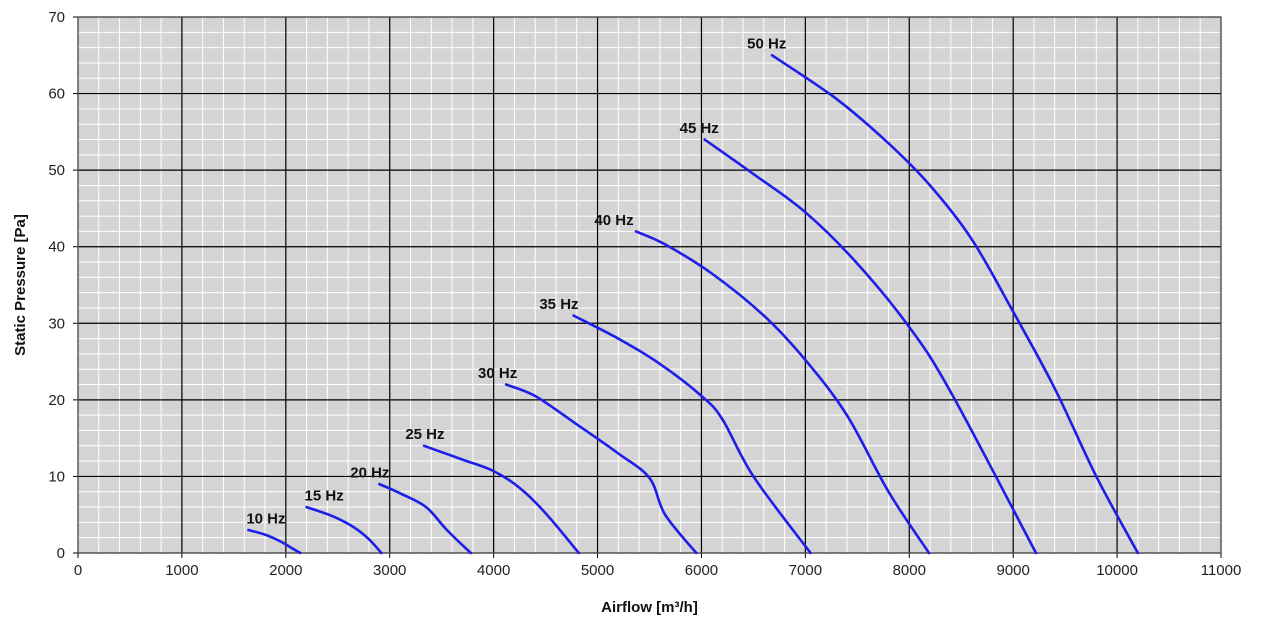 The image size is (1261, 621). Describe the element at coordinates (265, 518) in the screenshot. I see `curve-label-10hz: 10 Hz` at that location.